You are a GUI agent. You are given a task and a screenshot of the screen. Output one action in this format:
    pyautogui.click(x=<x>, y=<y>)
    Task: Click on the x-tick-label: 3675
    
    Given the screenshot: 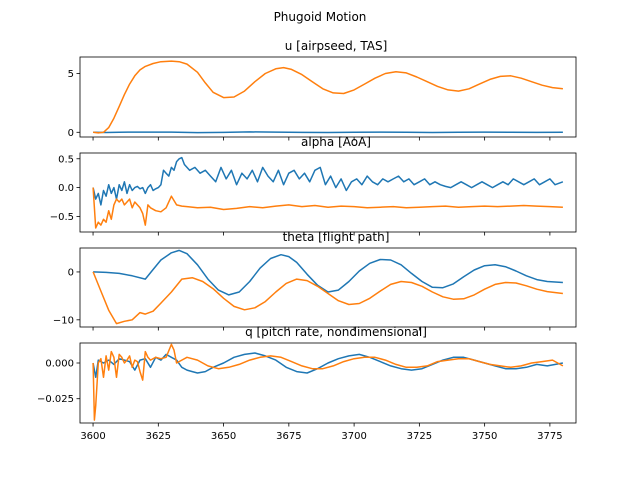 What is the action you would take?
    pyautogui.click(x=288, y=436)
    